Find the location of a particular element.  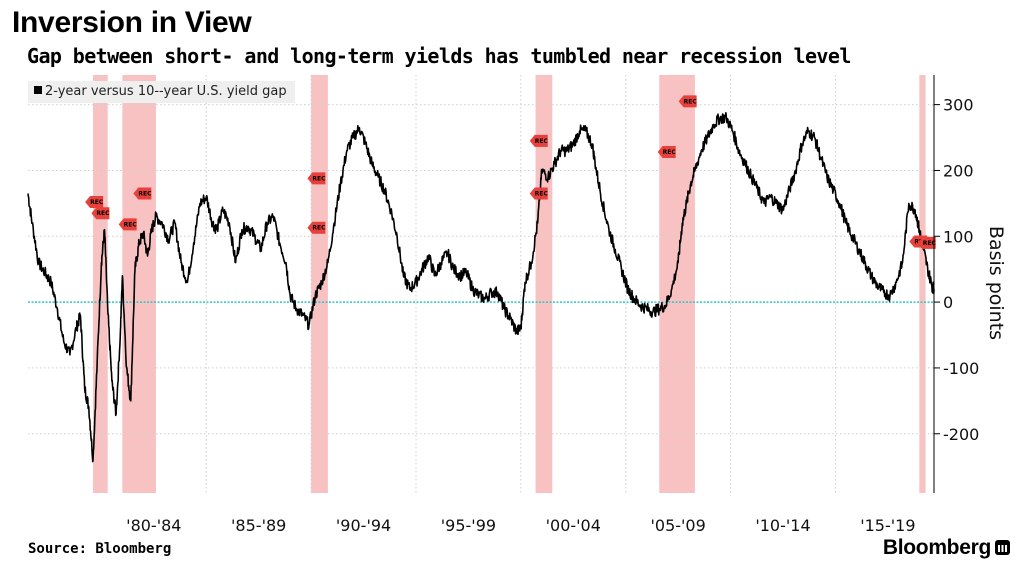

y-axis-ticks: 300 200 100 0 -100 -200 is located at coordinates (956, 270).